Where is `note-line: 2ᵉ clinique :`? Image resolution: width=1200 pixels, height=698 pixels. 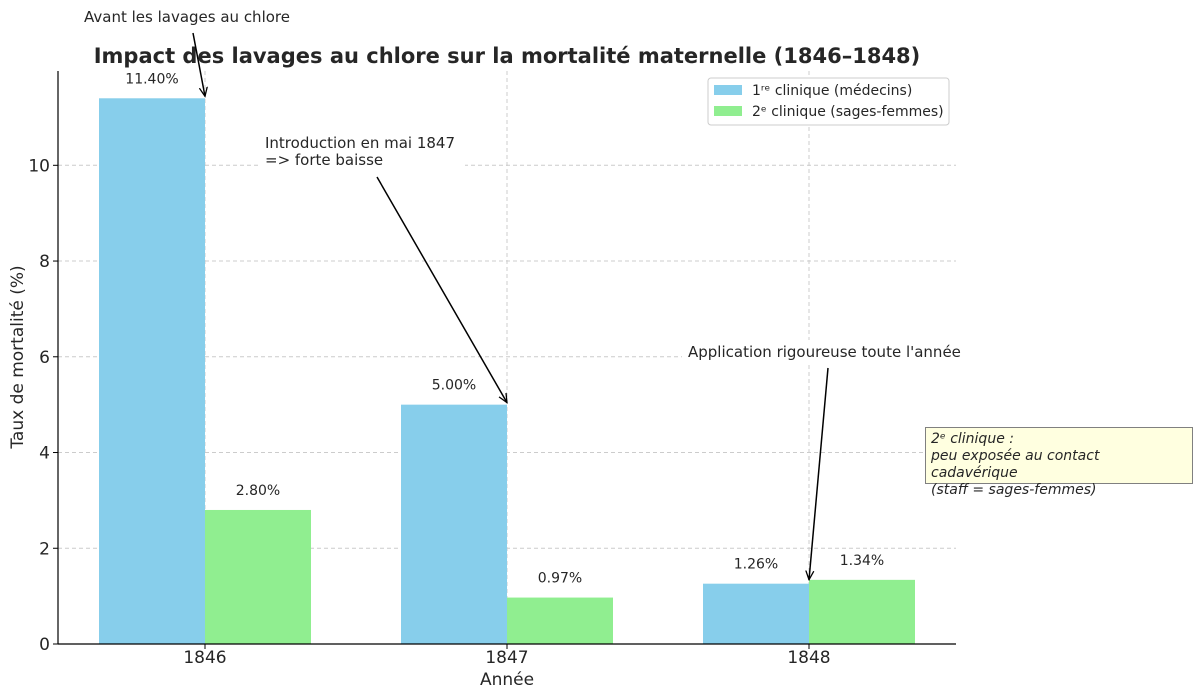
note-line: 2ᵉ clinique : is located at coordinates (972, 439).